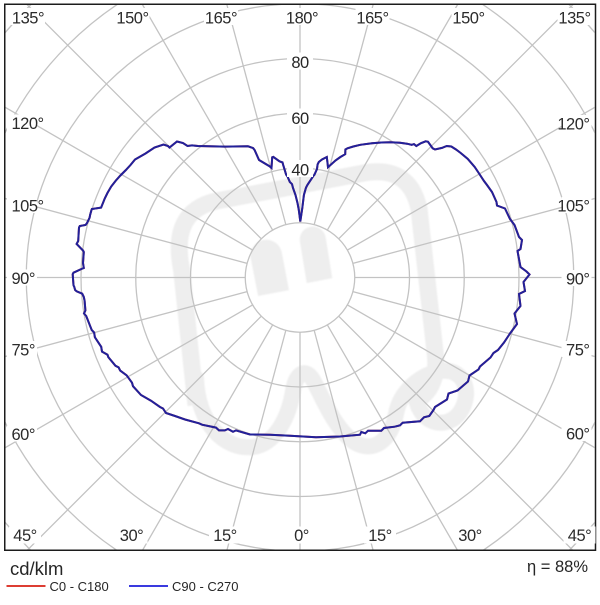 This screenshot has width=600, height=605. What do you see at coordinates (300, 171) in the screenshot?
I see `svg-text: 40` at bounding box center [300, 171].